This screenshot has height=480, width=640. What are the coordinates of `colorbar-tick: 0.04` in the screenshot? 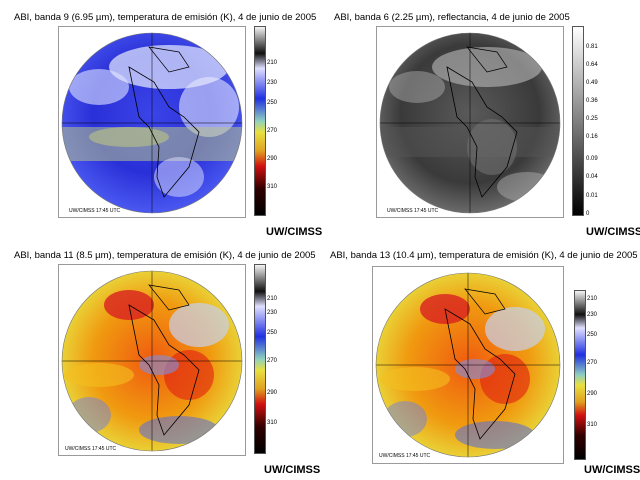 It's located at (592, 177).